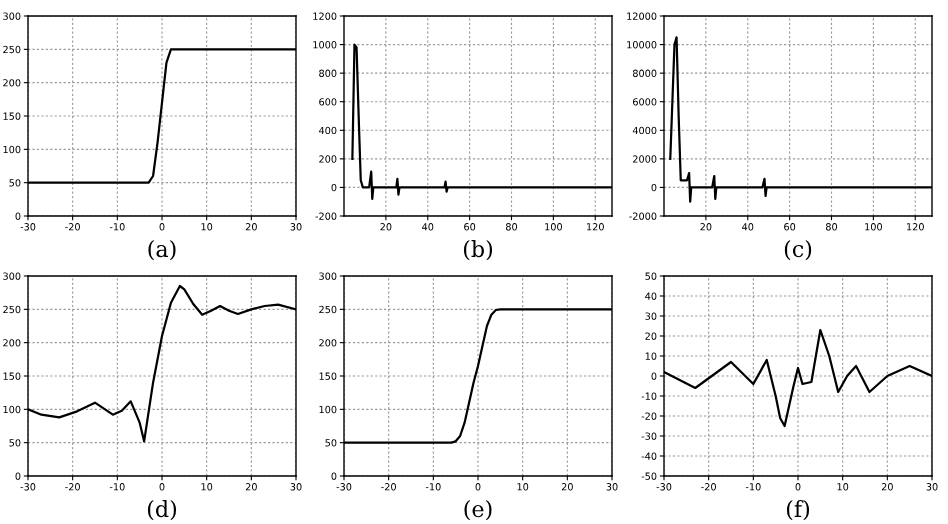  Describe the element at coordinates (162, 250) in the screenshot. I see `text: (a)` at that location.